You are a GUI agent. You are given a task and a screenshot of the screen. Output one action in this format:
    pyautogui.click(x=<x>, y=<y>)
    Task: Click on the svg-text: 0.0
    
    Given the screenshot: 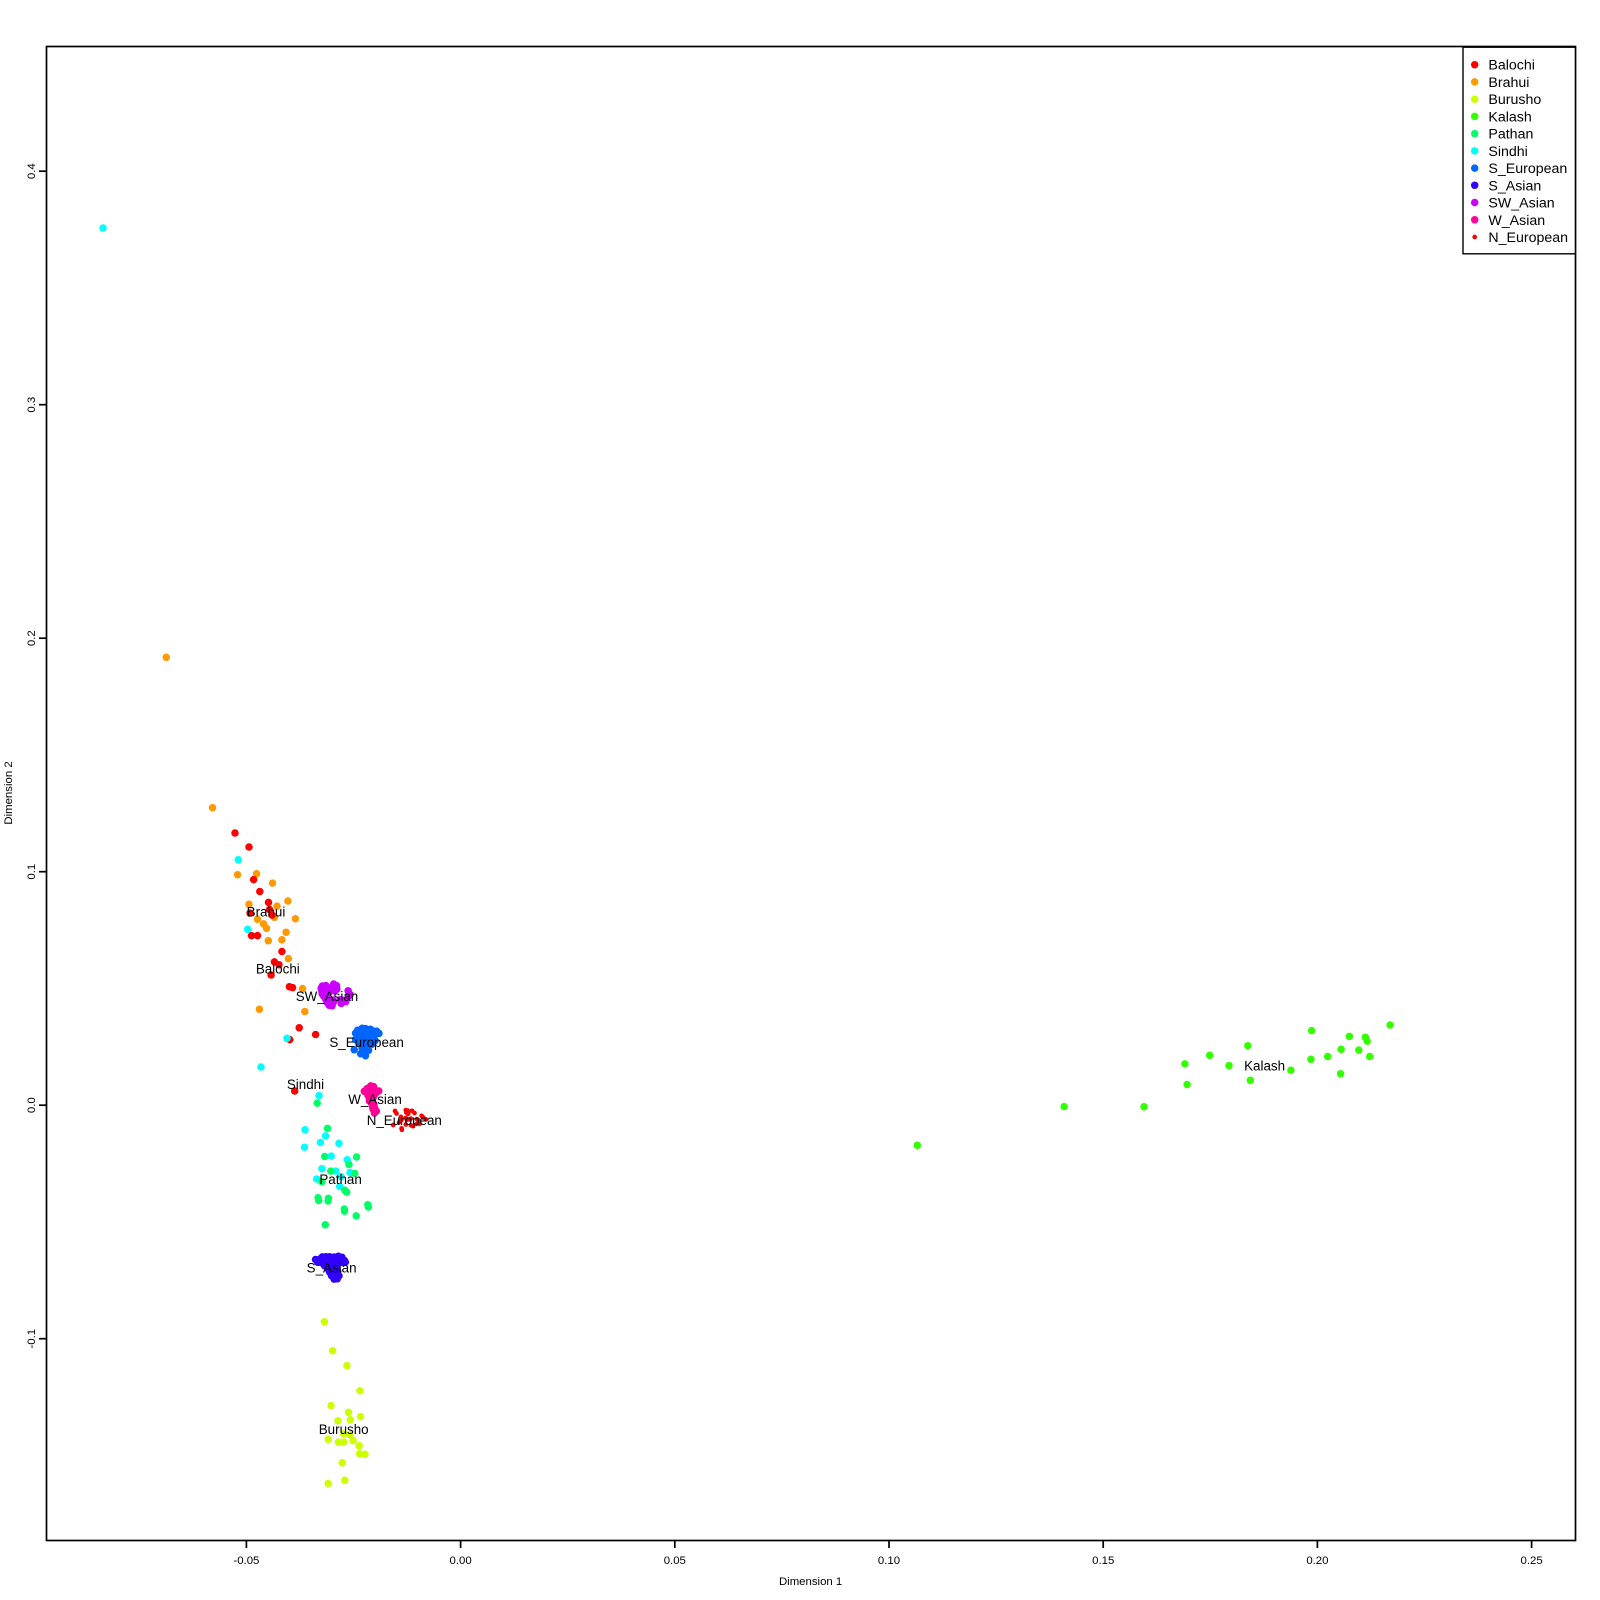 What is the action you would take?
    pyautogui.click(x=32, y=1105)
    